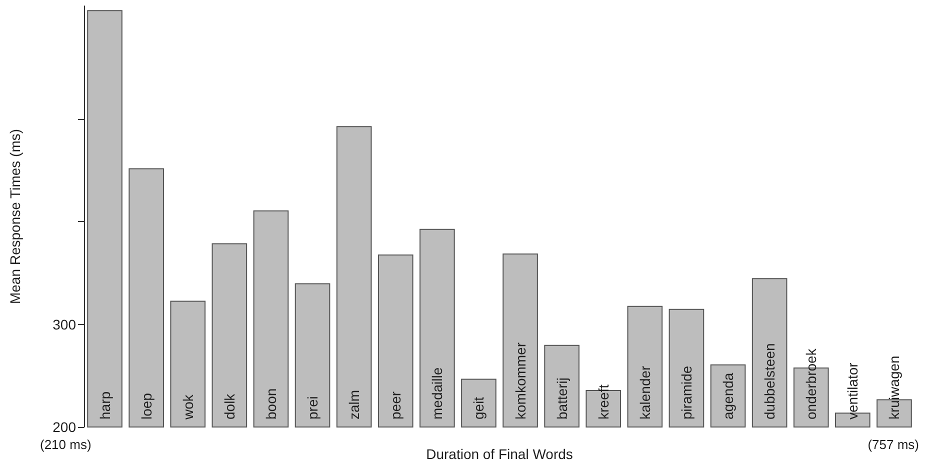  I want to click on x-tick-label: prei, so click(312, 408).